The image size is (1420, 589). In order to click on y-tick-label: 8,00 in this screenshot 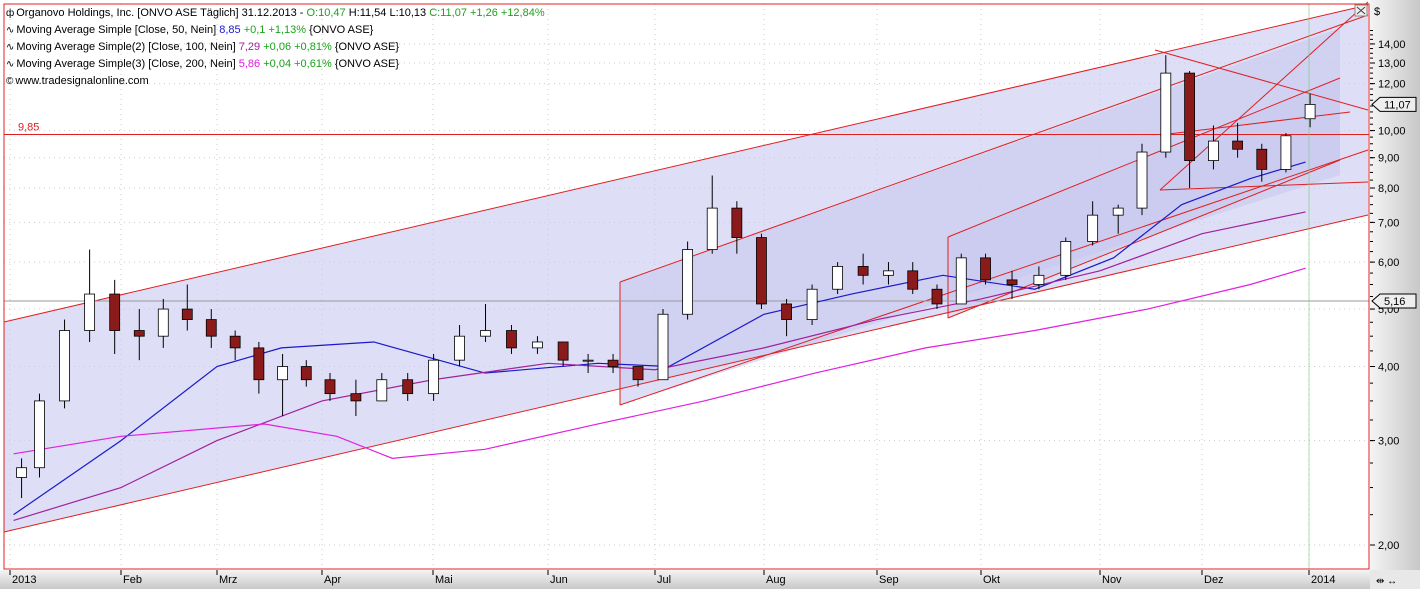, I will do `click(1388, 189)`.